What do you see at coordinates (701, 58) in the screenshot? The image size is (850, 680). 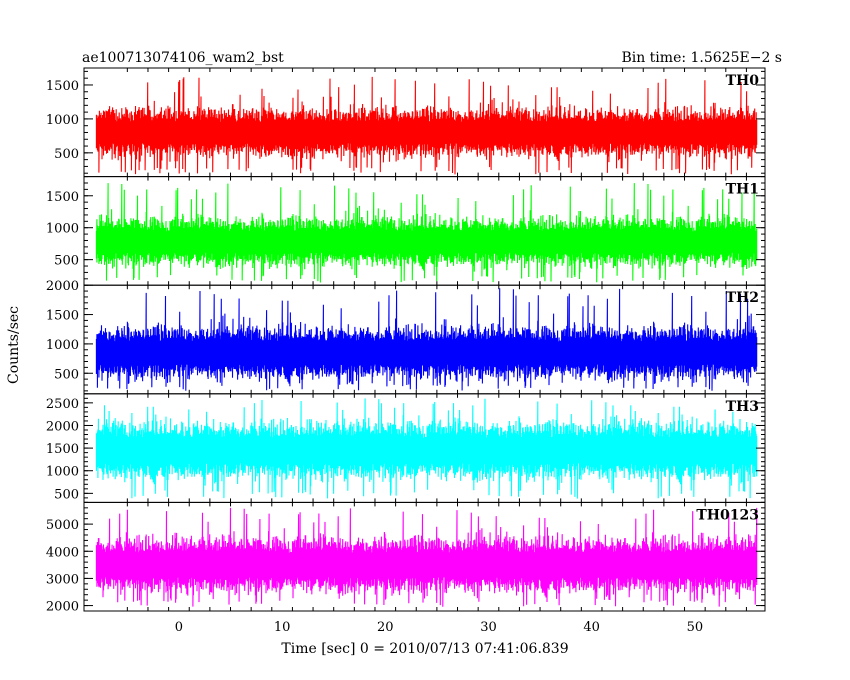 I see `bin-time-label: Bin time: 1.5625E−2 s` at bounding box center [701, 58].